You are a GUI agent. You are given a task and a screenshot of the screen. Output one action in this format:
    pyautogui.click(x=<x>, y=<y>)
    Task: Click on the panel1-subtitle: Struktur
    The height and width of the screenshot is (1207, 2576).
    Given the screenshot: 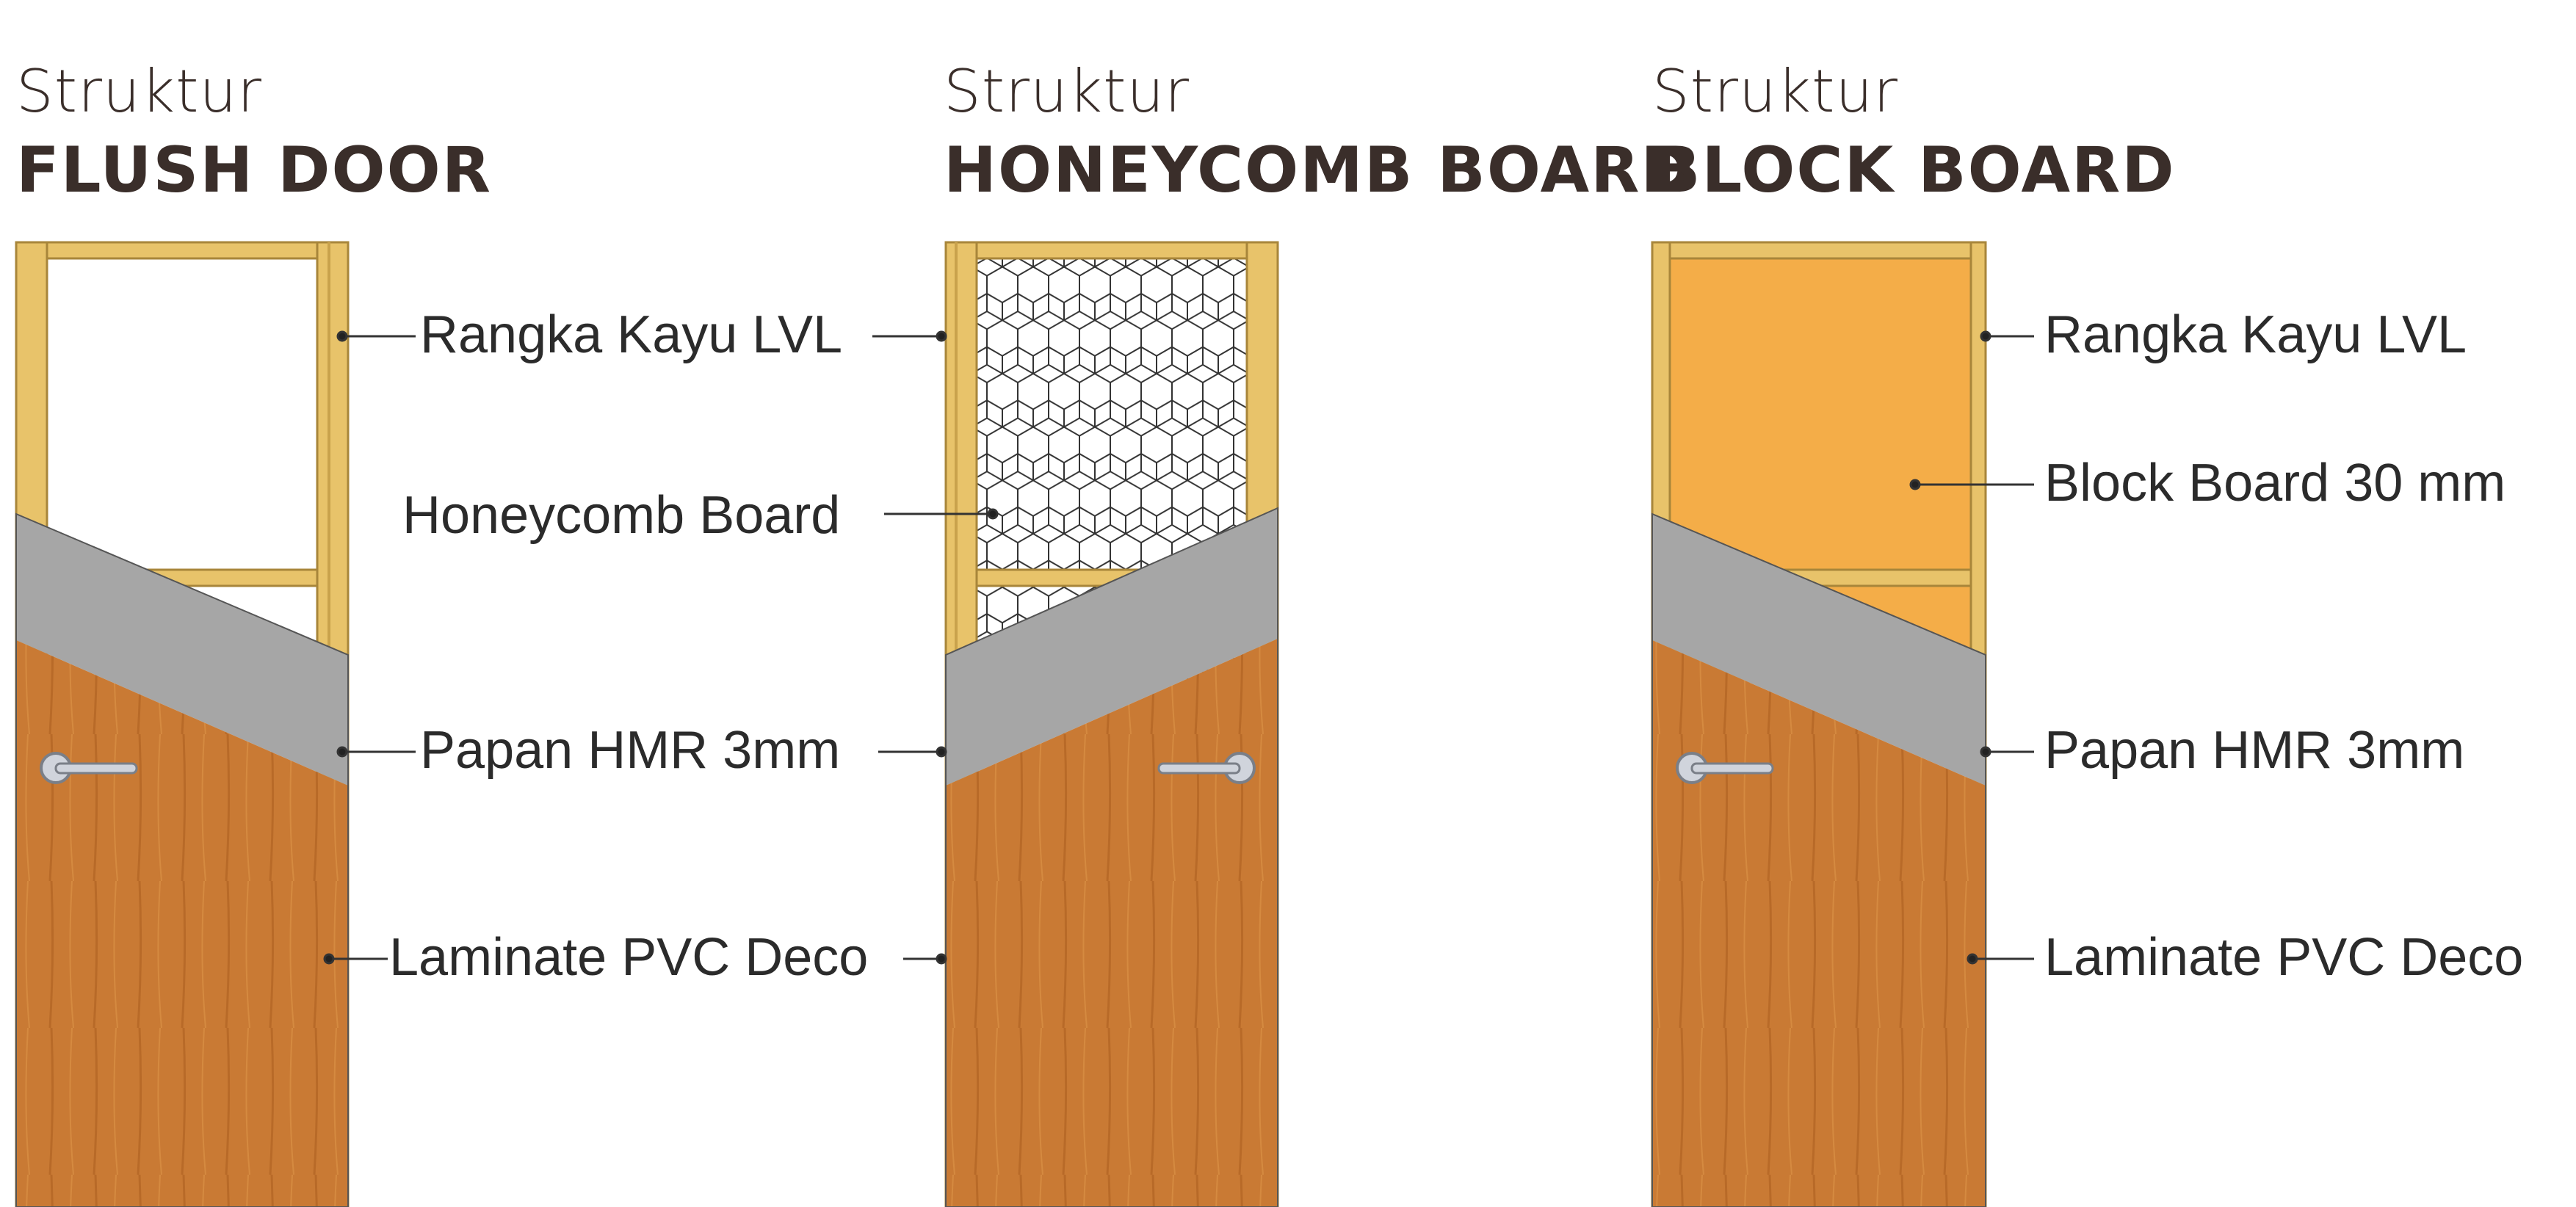 What is the action you would take?
    pyautogui.click(x=139, y=91)
    